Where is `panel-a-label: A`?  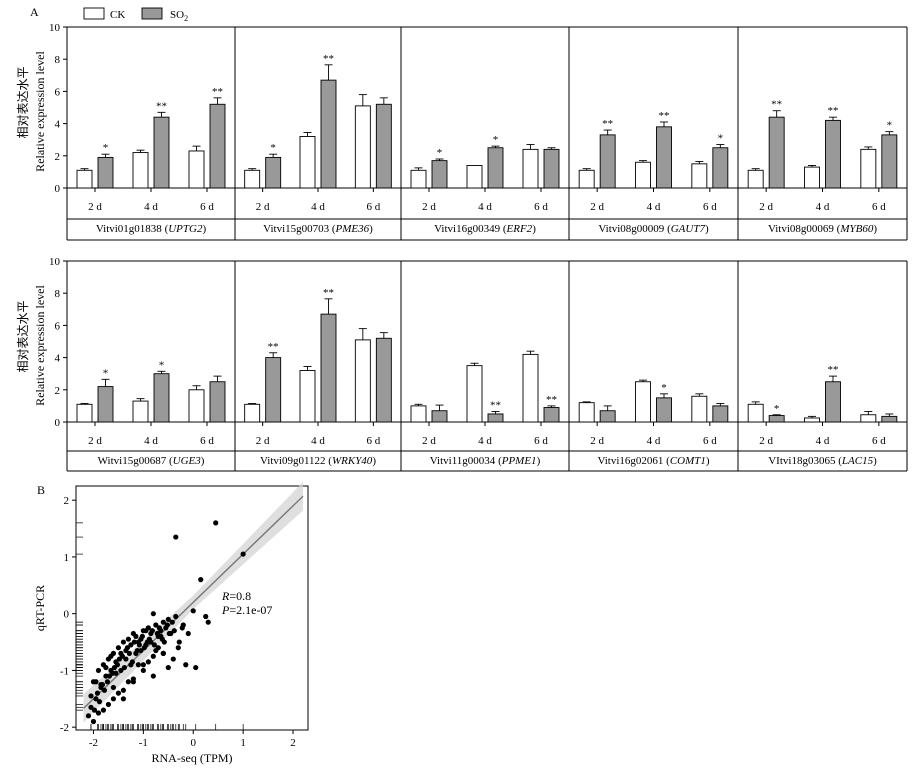 panel-a-label: A is located at coordinates (34, 12).